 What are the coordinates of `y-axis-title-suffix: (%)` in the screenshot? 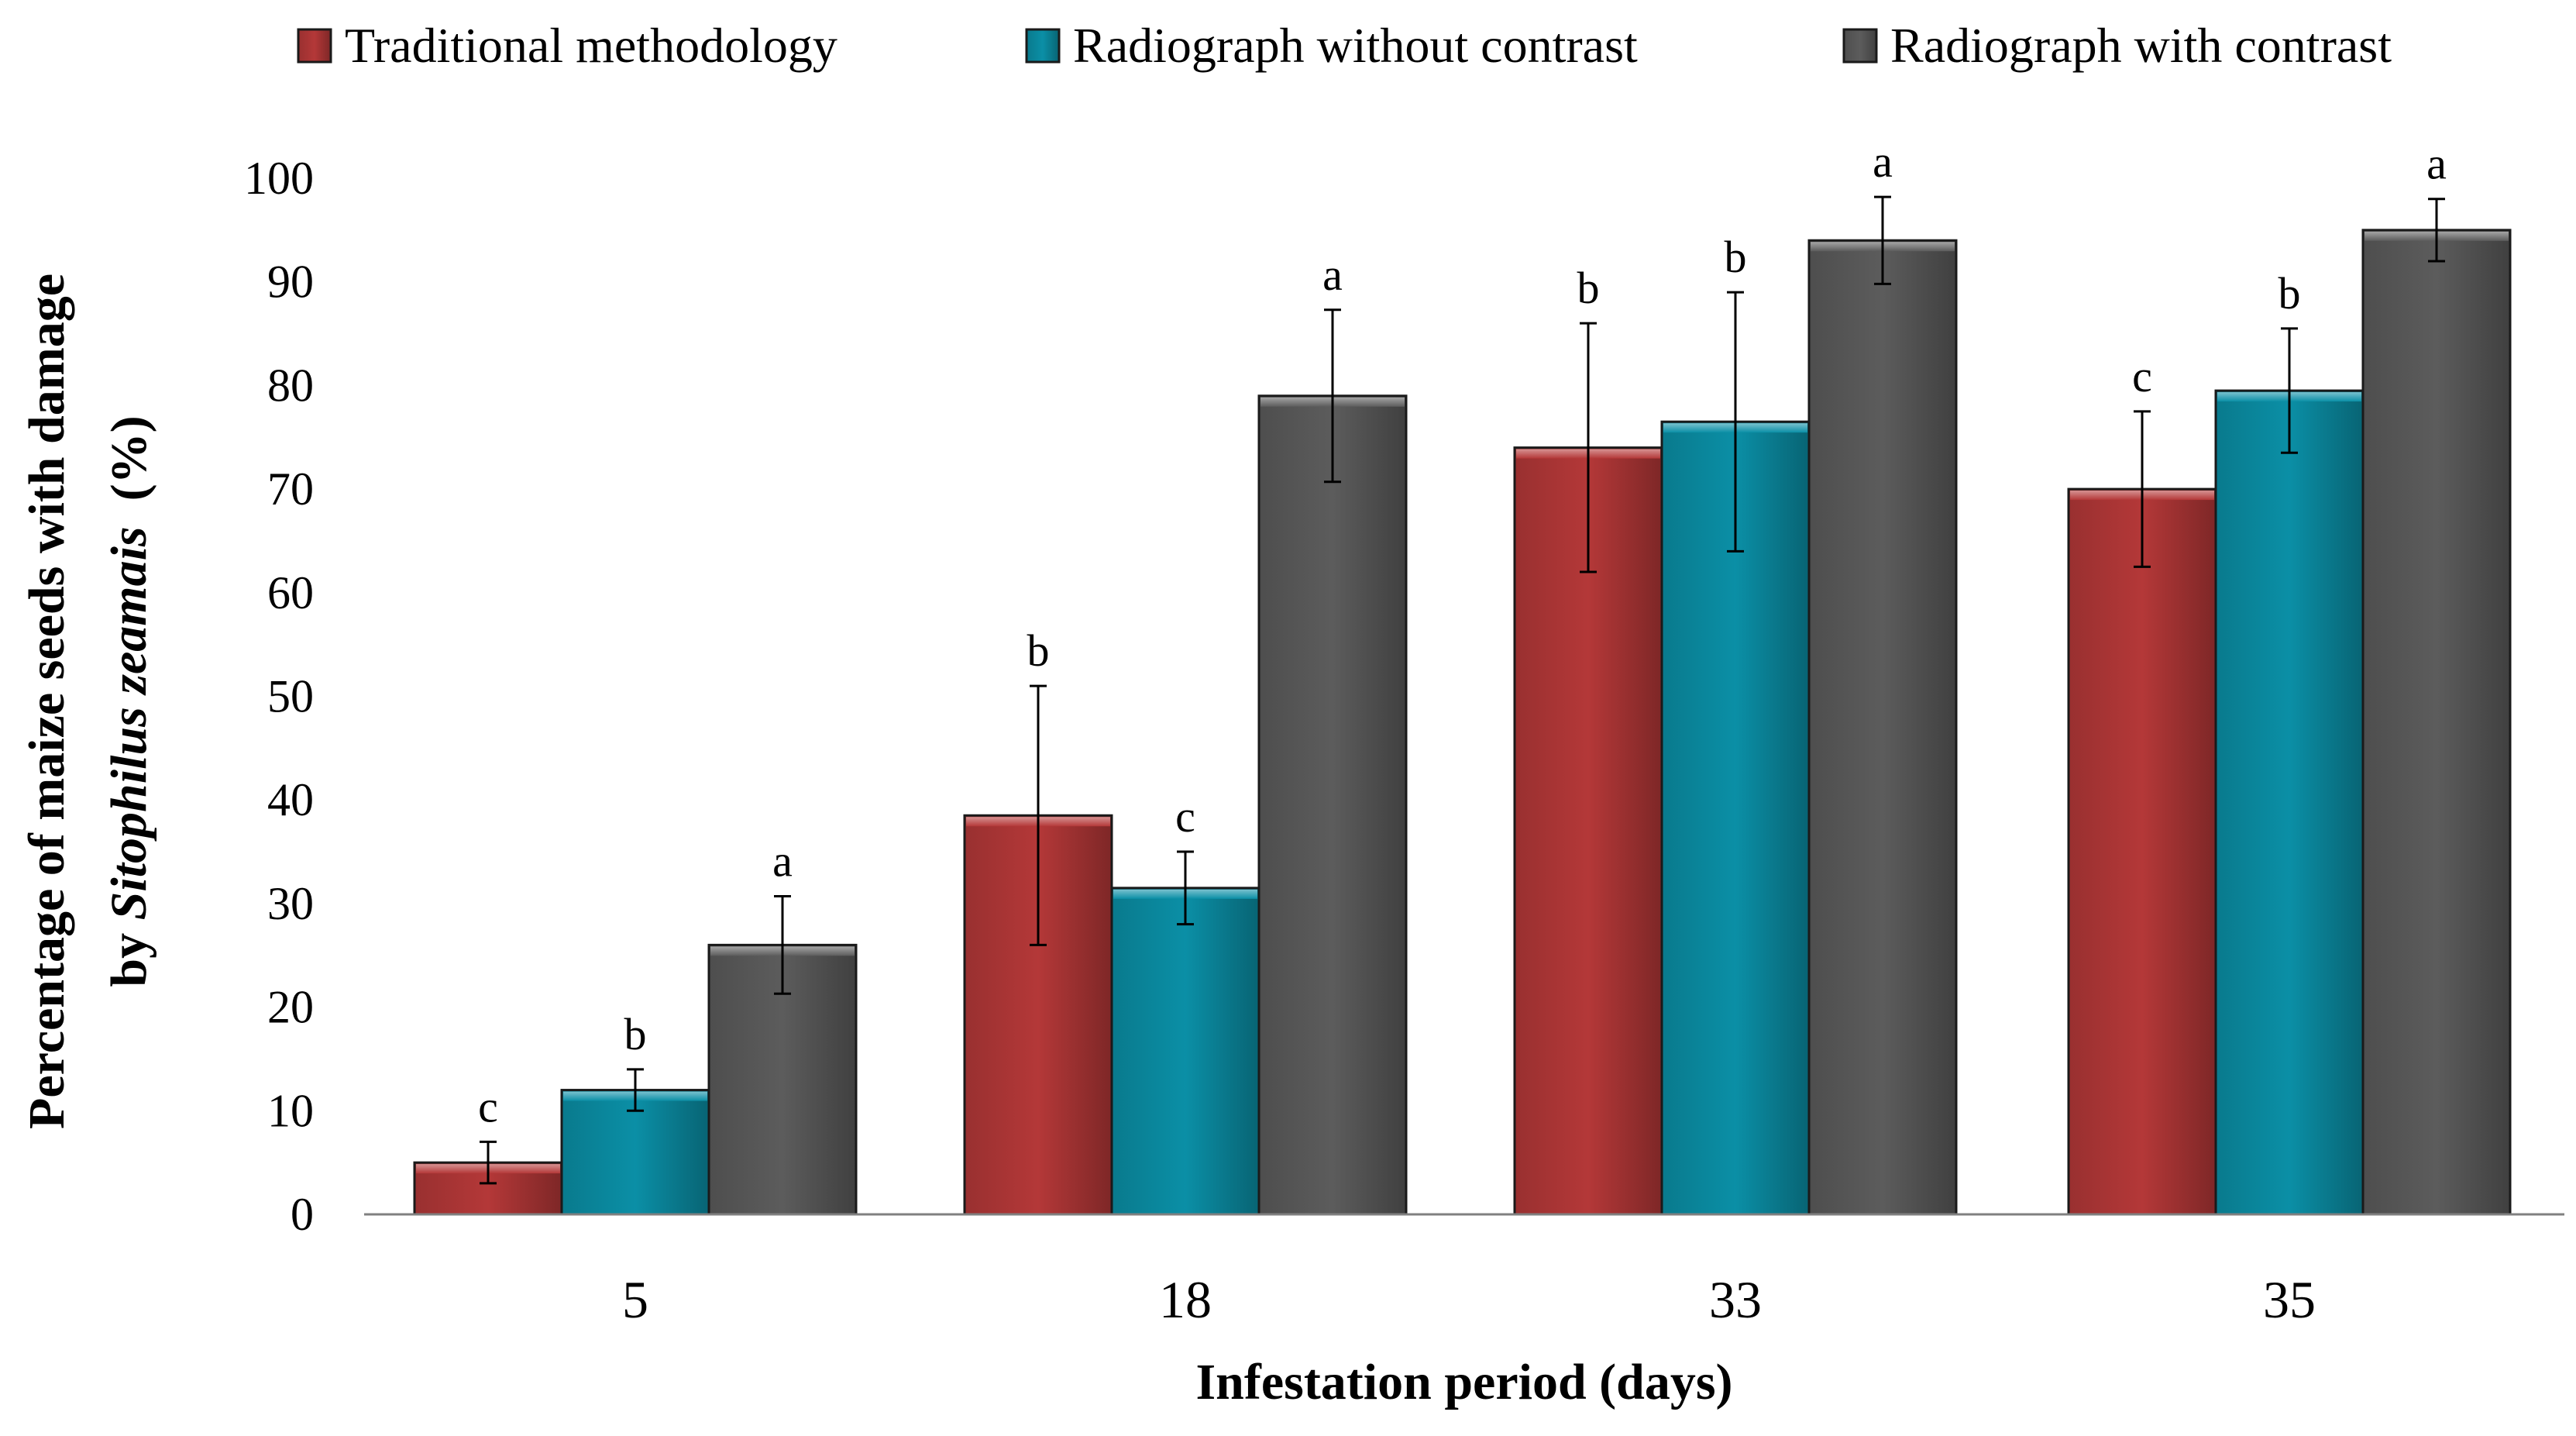 It's located at (129, 471).